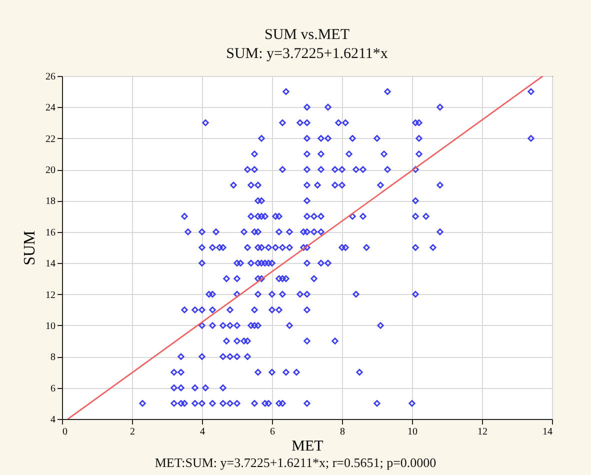 The width and height of the screenshot is (591, 475). What do you see at coordinates (53, 358) in the screenshot?
I see `y-tick-label: 8` at bounding box center [53, 358].